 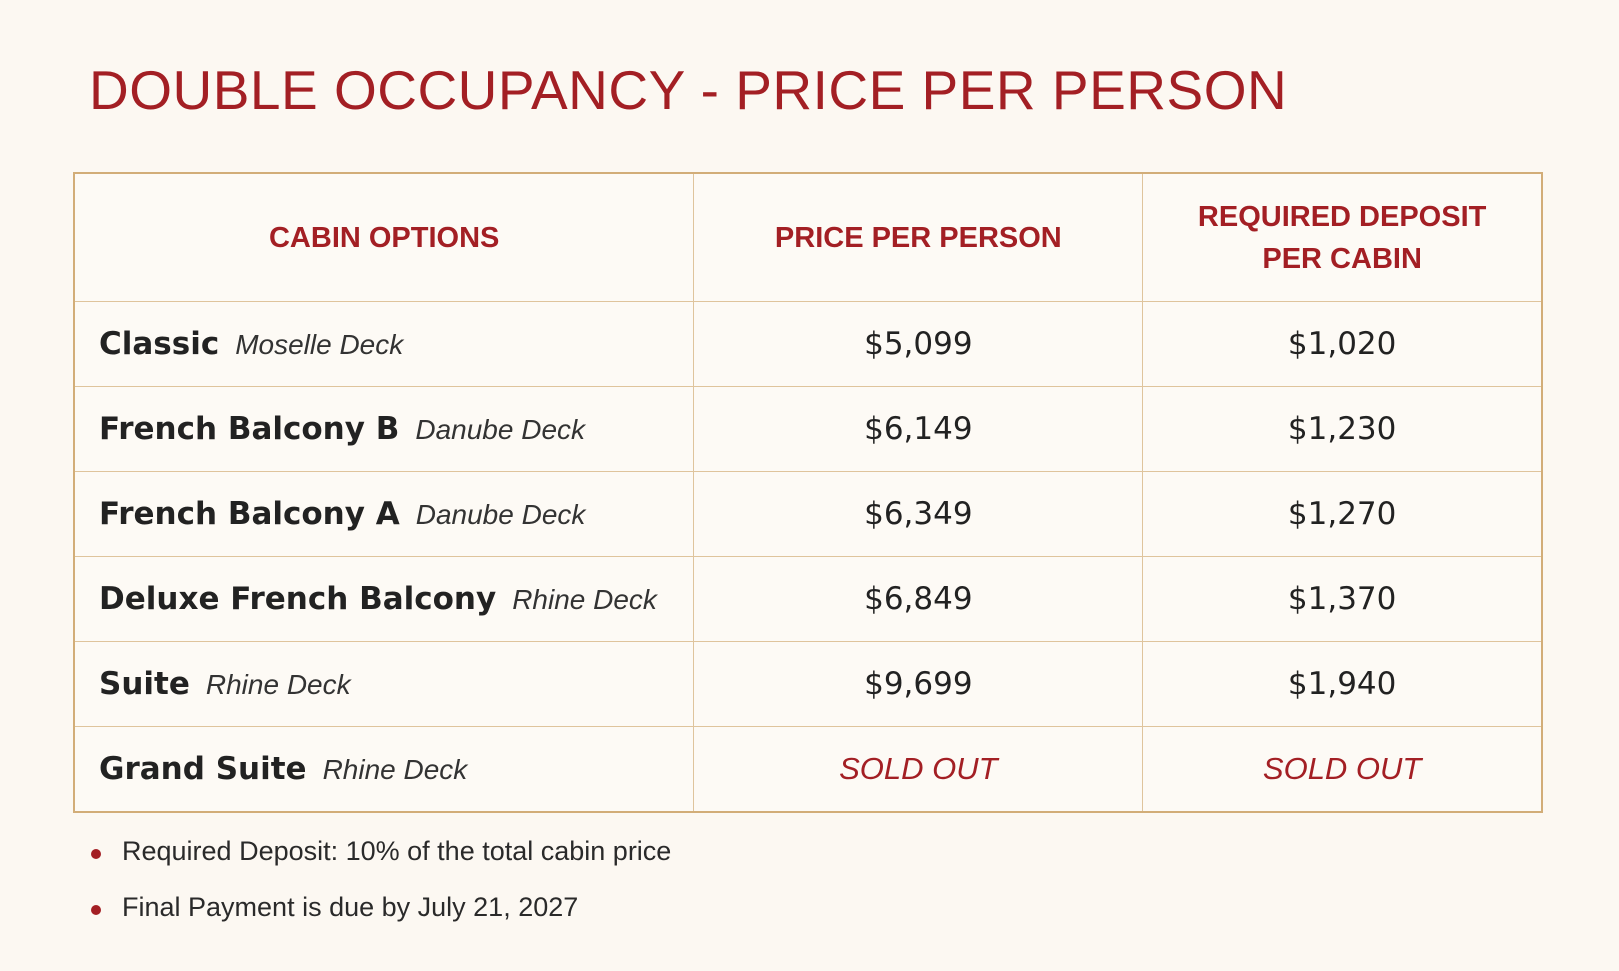 I want to click on cabin-cell: Deluxe French Balcony Rhine Deck, so click(x=384, y=599).